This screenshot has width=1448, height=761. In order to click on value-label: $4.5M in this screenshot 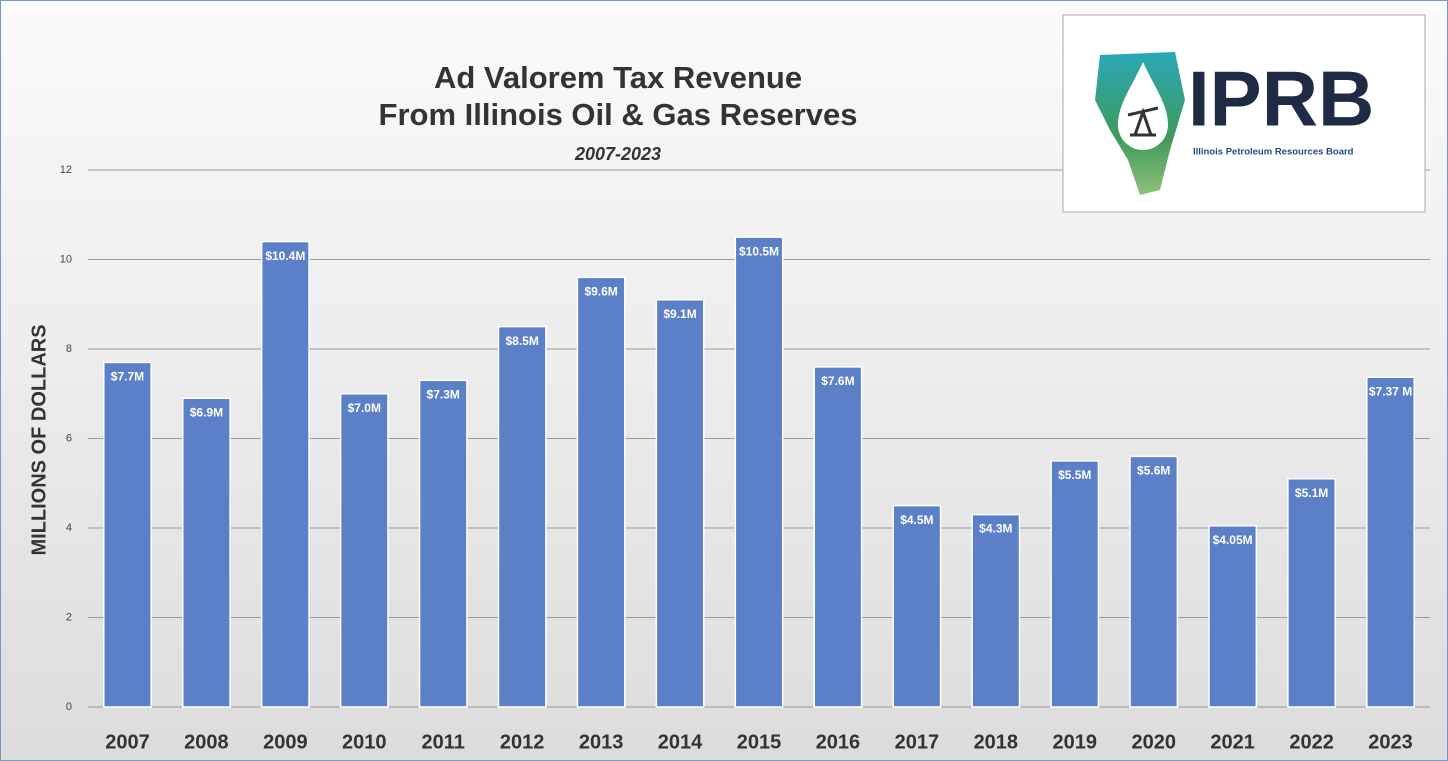, I will do `click(916, 520)`.